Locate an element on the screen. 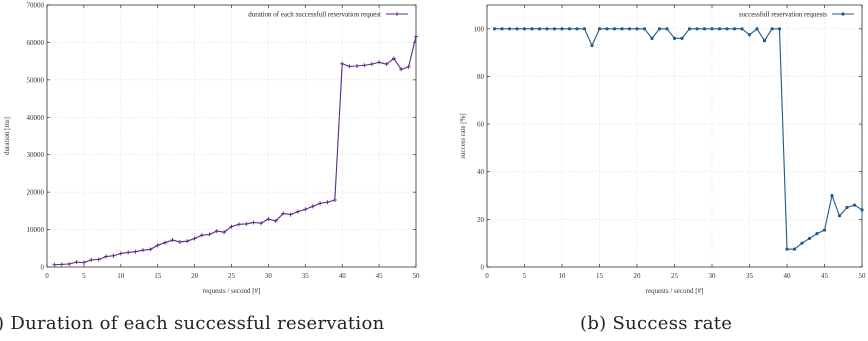 The height and width of the screenshot is (341, 868). y-tick-label: 50000 is located at coordinates (36, 80).